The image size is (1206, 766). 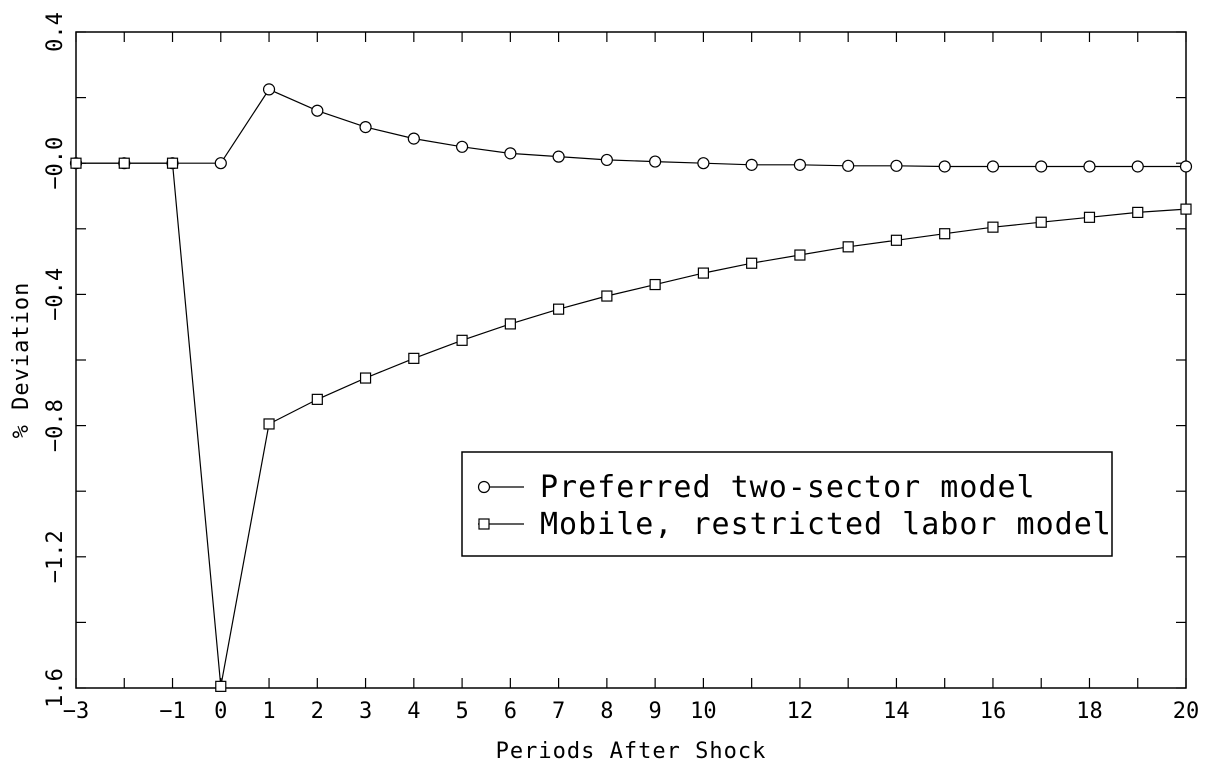 What do you see at coordinates (55, 294) in the screenshot?
I see `y-tick-label: −0.4` at bounding box center [55, 294].